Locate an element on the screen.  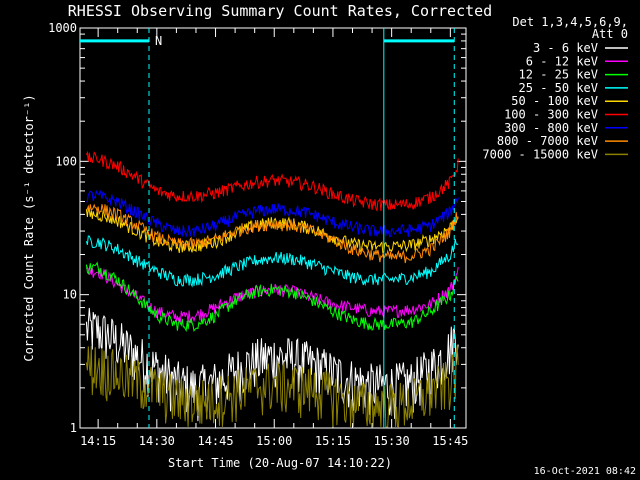
x-tick-label: 14:30 is located at coordinates (157, 441).